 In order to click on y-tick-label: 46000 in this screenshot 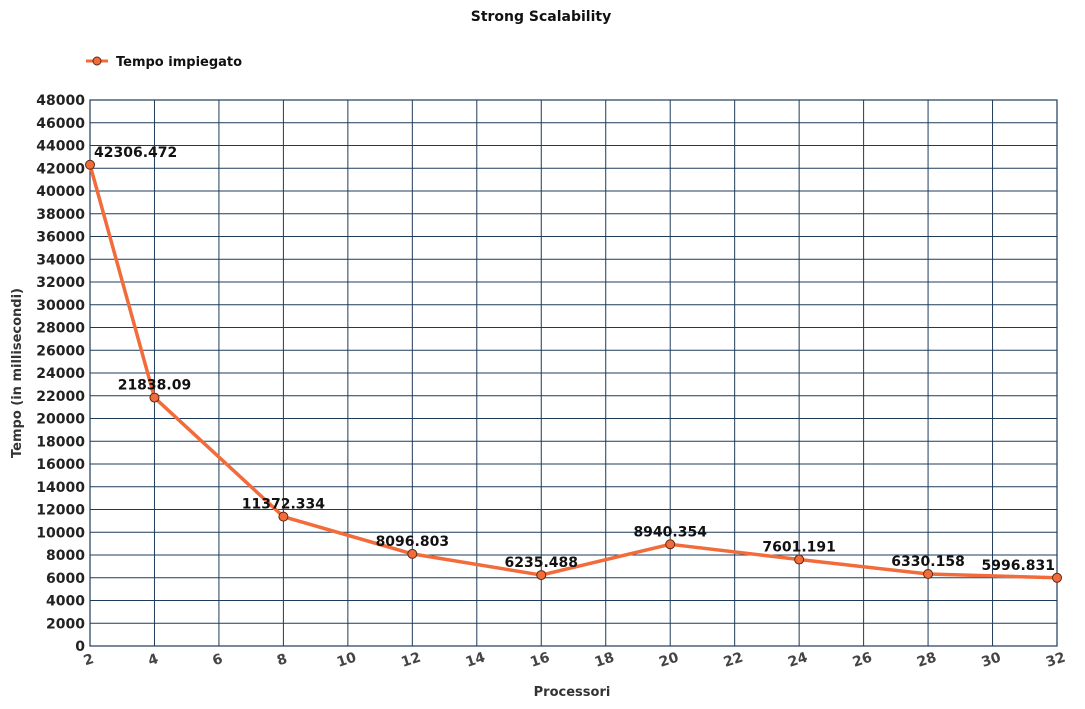, I will do `click(60, 124)`.